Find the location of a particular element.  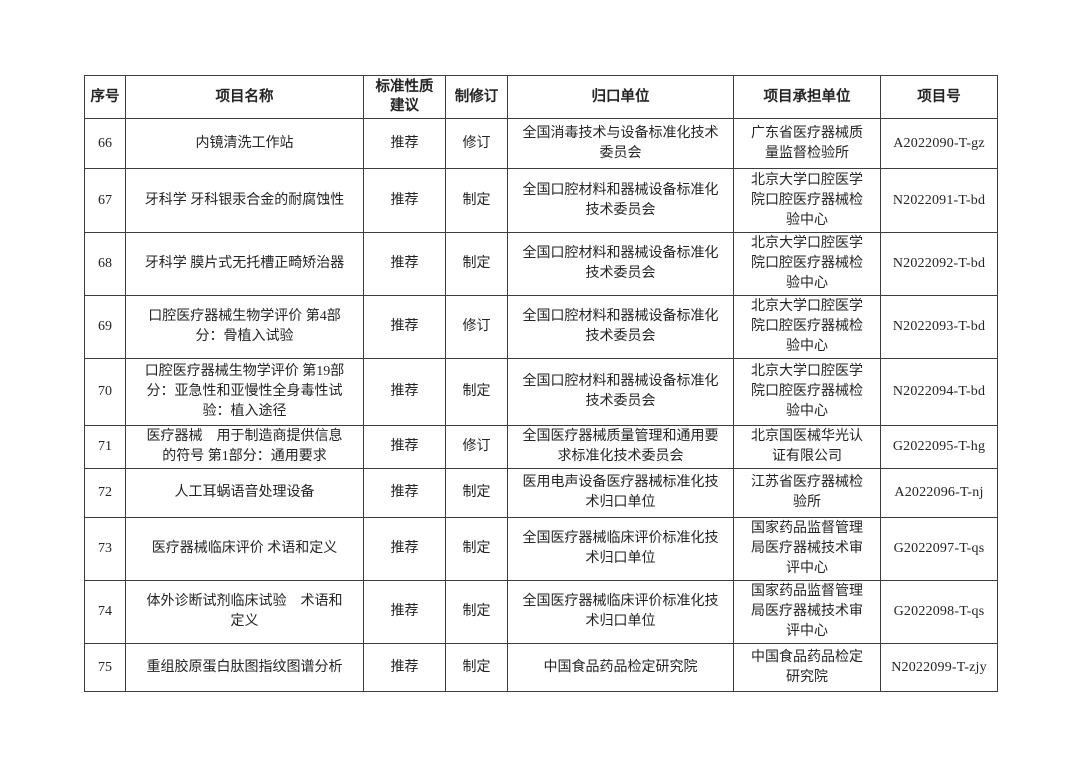

cell-index: 73 is located at coordinates (105, 549).